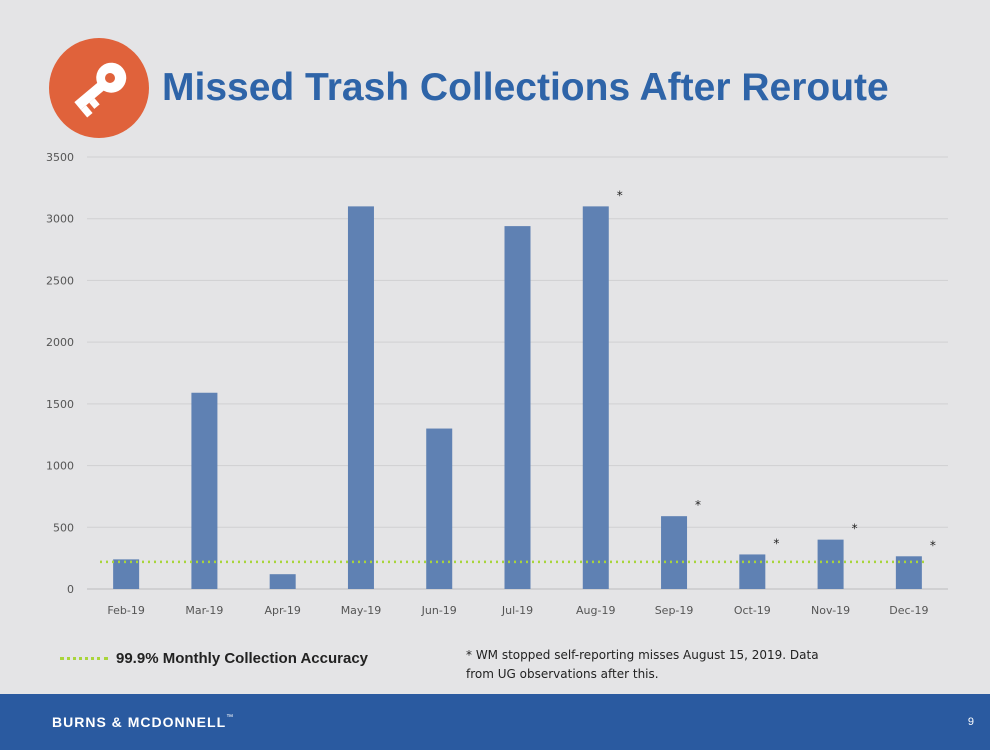 The image size is (990, 750). What do you see at coordinates (204, 610) in the screenshot?
I see `x-tick-label: Mar-19` at bounding box center [204, 610].